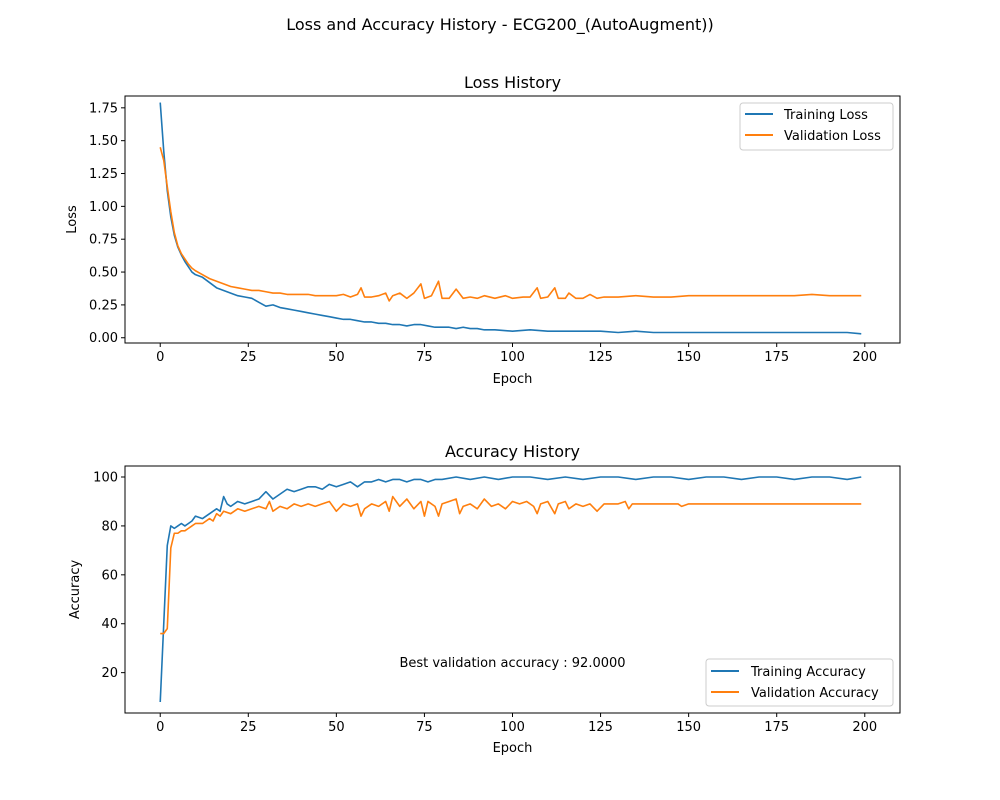 Image resolution: width=1000 pixels, height=800 pixels. What do you see at coordinates (424, 727) in the screenshot?
I see `accuracy-x-tick-label: 75` at bounding box center [424, 727].